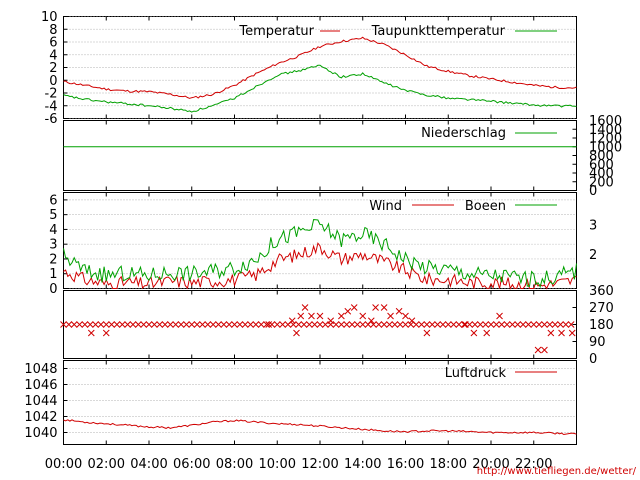 The height and width of the screenshot is (480, 640). I want to click on y-tick-label: 3, so click(53, 245).